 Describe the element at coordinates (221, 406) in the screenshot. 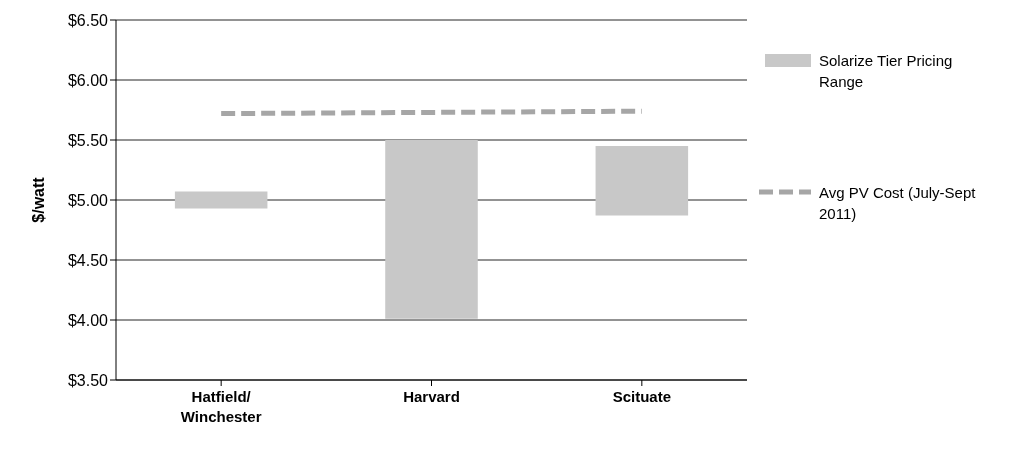

I see `x-tick-label: Hatfield/ Winchester` at that location.